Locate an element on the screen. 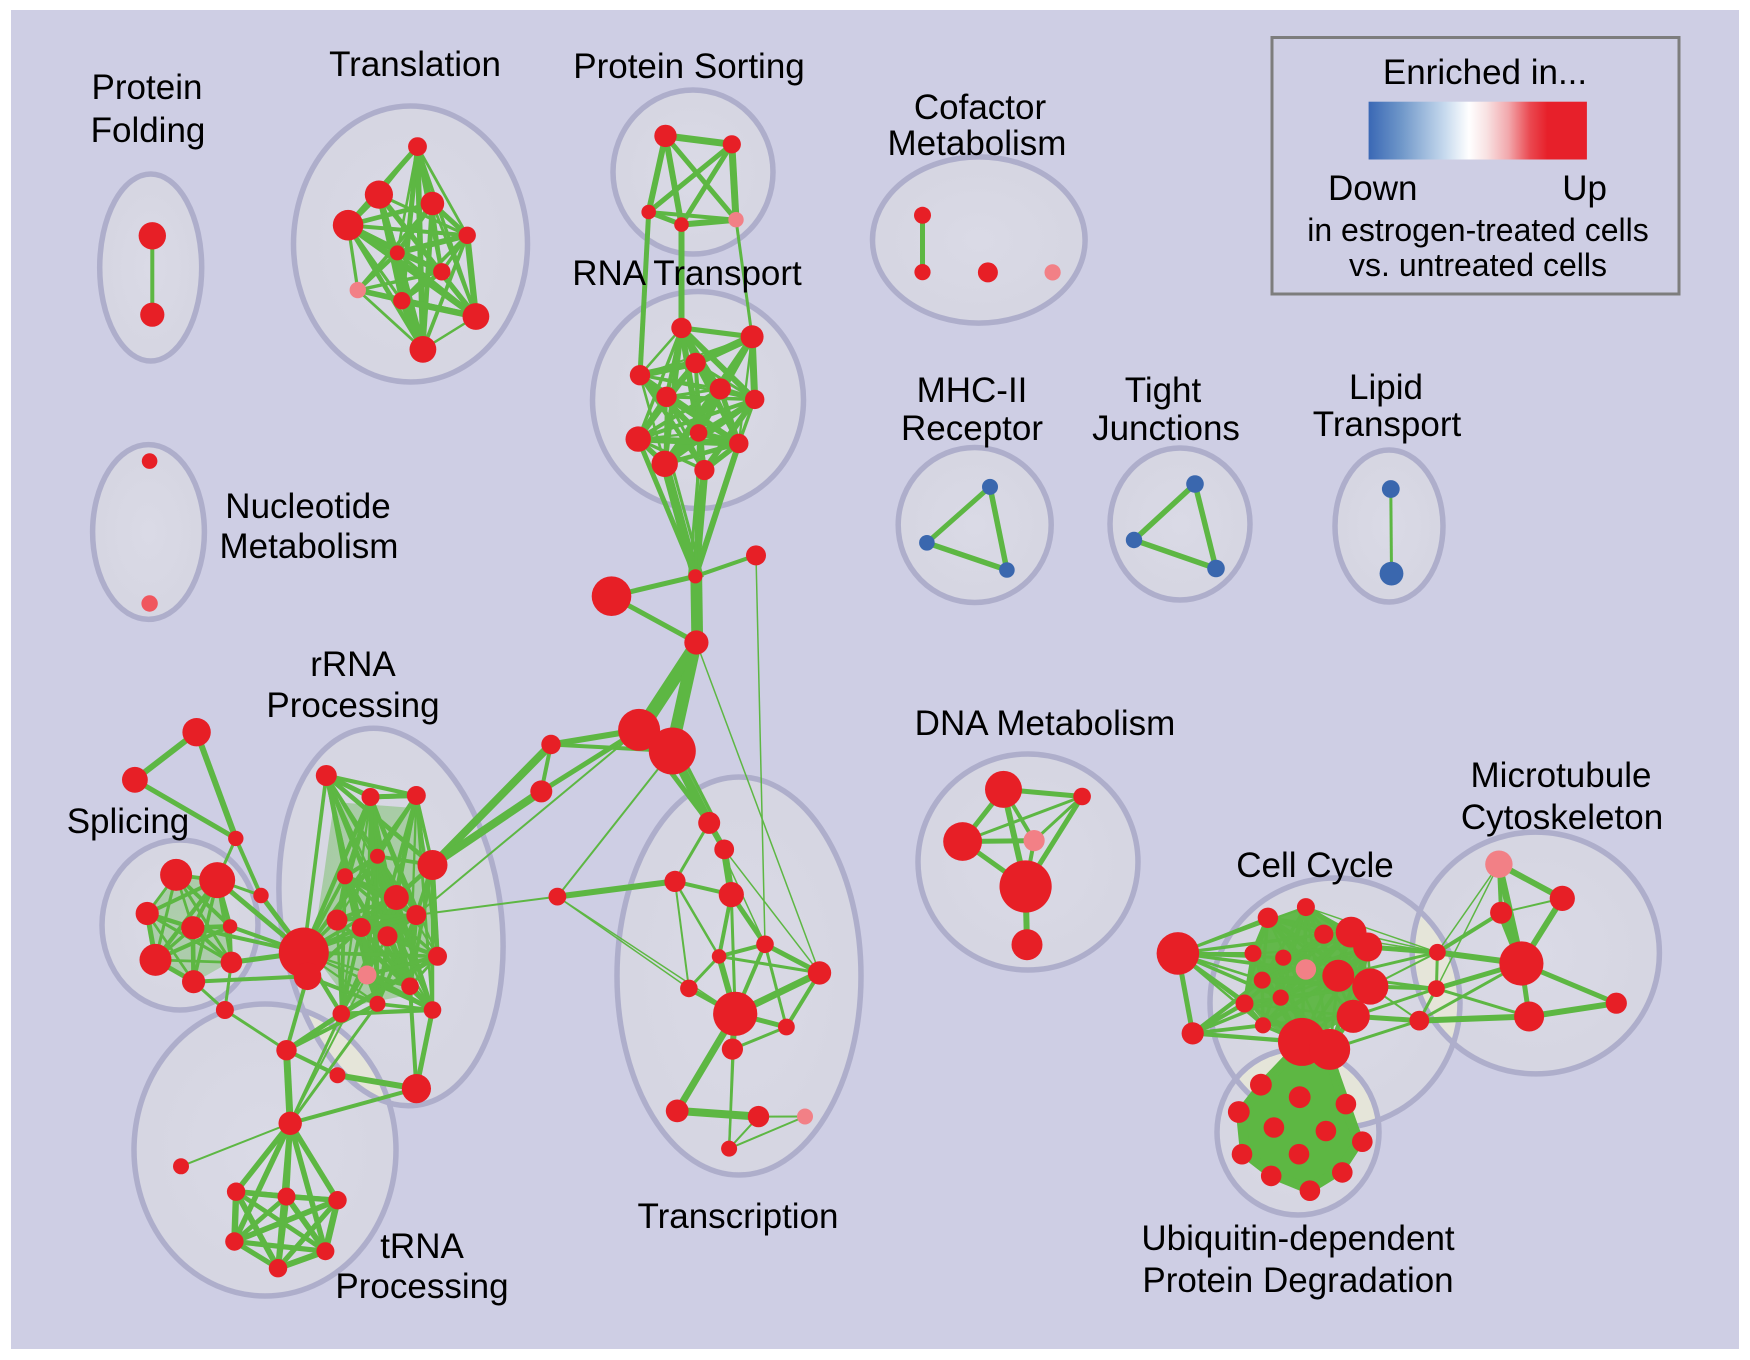  svg-text: MHC-II is located at coordinates (972, 390).